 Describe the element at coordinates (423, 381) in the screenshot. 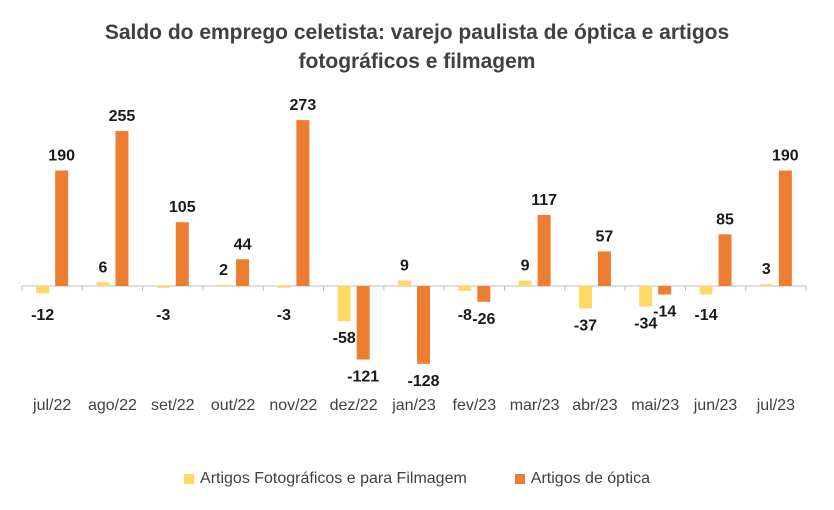

I see `data-label-optica-jan-23: -128` at that location.